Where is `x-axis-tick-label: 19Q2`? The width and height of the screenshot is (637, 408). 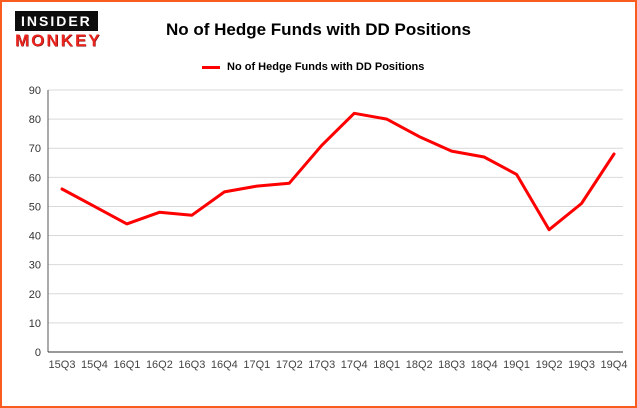 x-axis-tick-label: 19Q2 is located at coordinates (549, 365).